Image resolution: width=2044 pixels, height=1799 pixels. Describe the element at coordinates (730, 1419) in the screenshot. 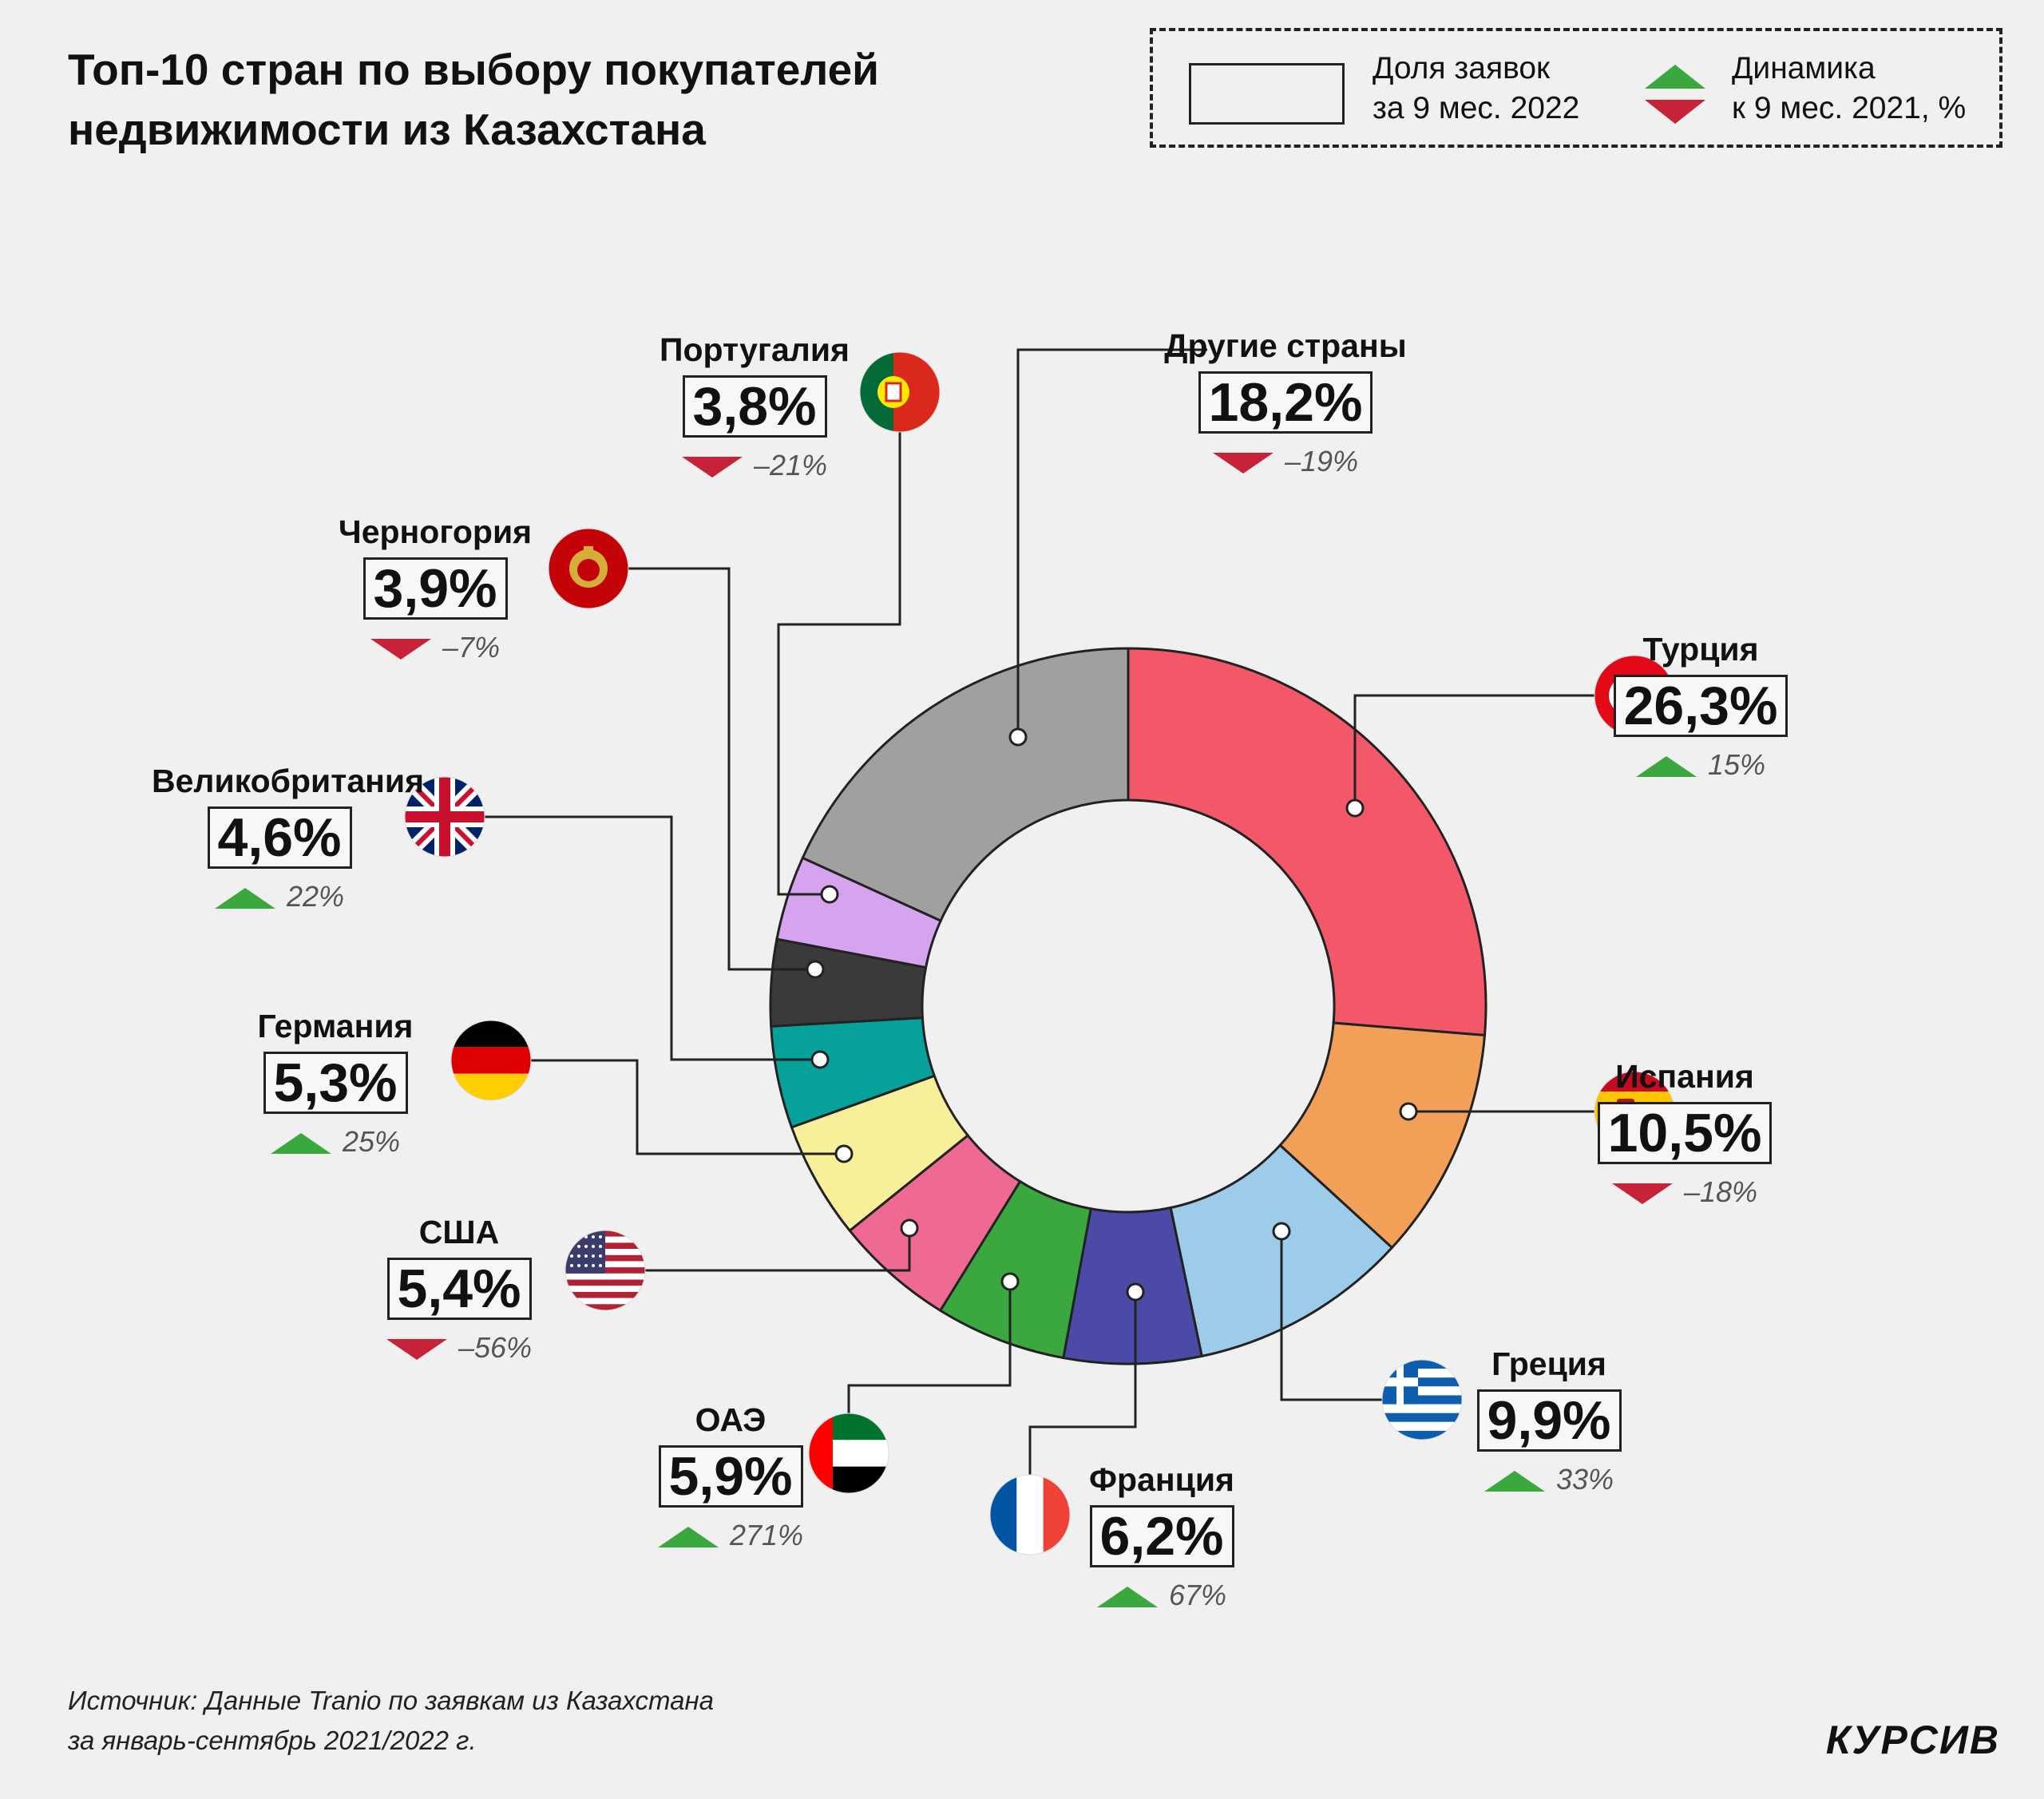

I see `country-name: ОАЭ` at that location.